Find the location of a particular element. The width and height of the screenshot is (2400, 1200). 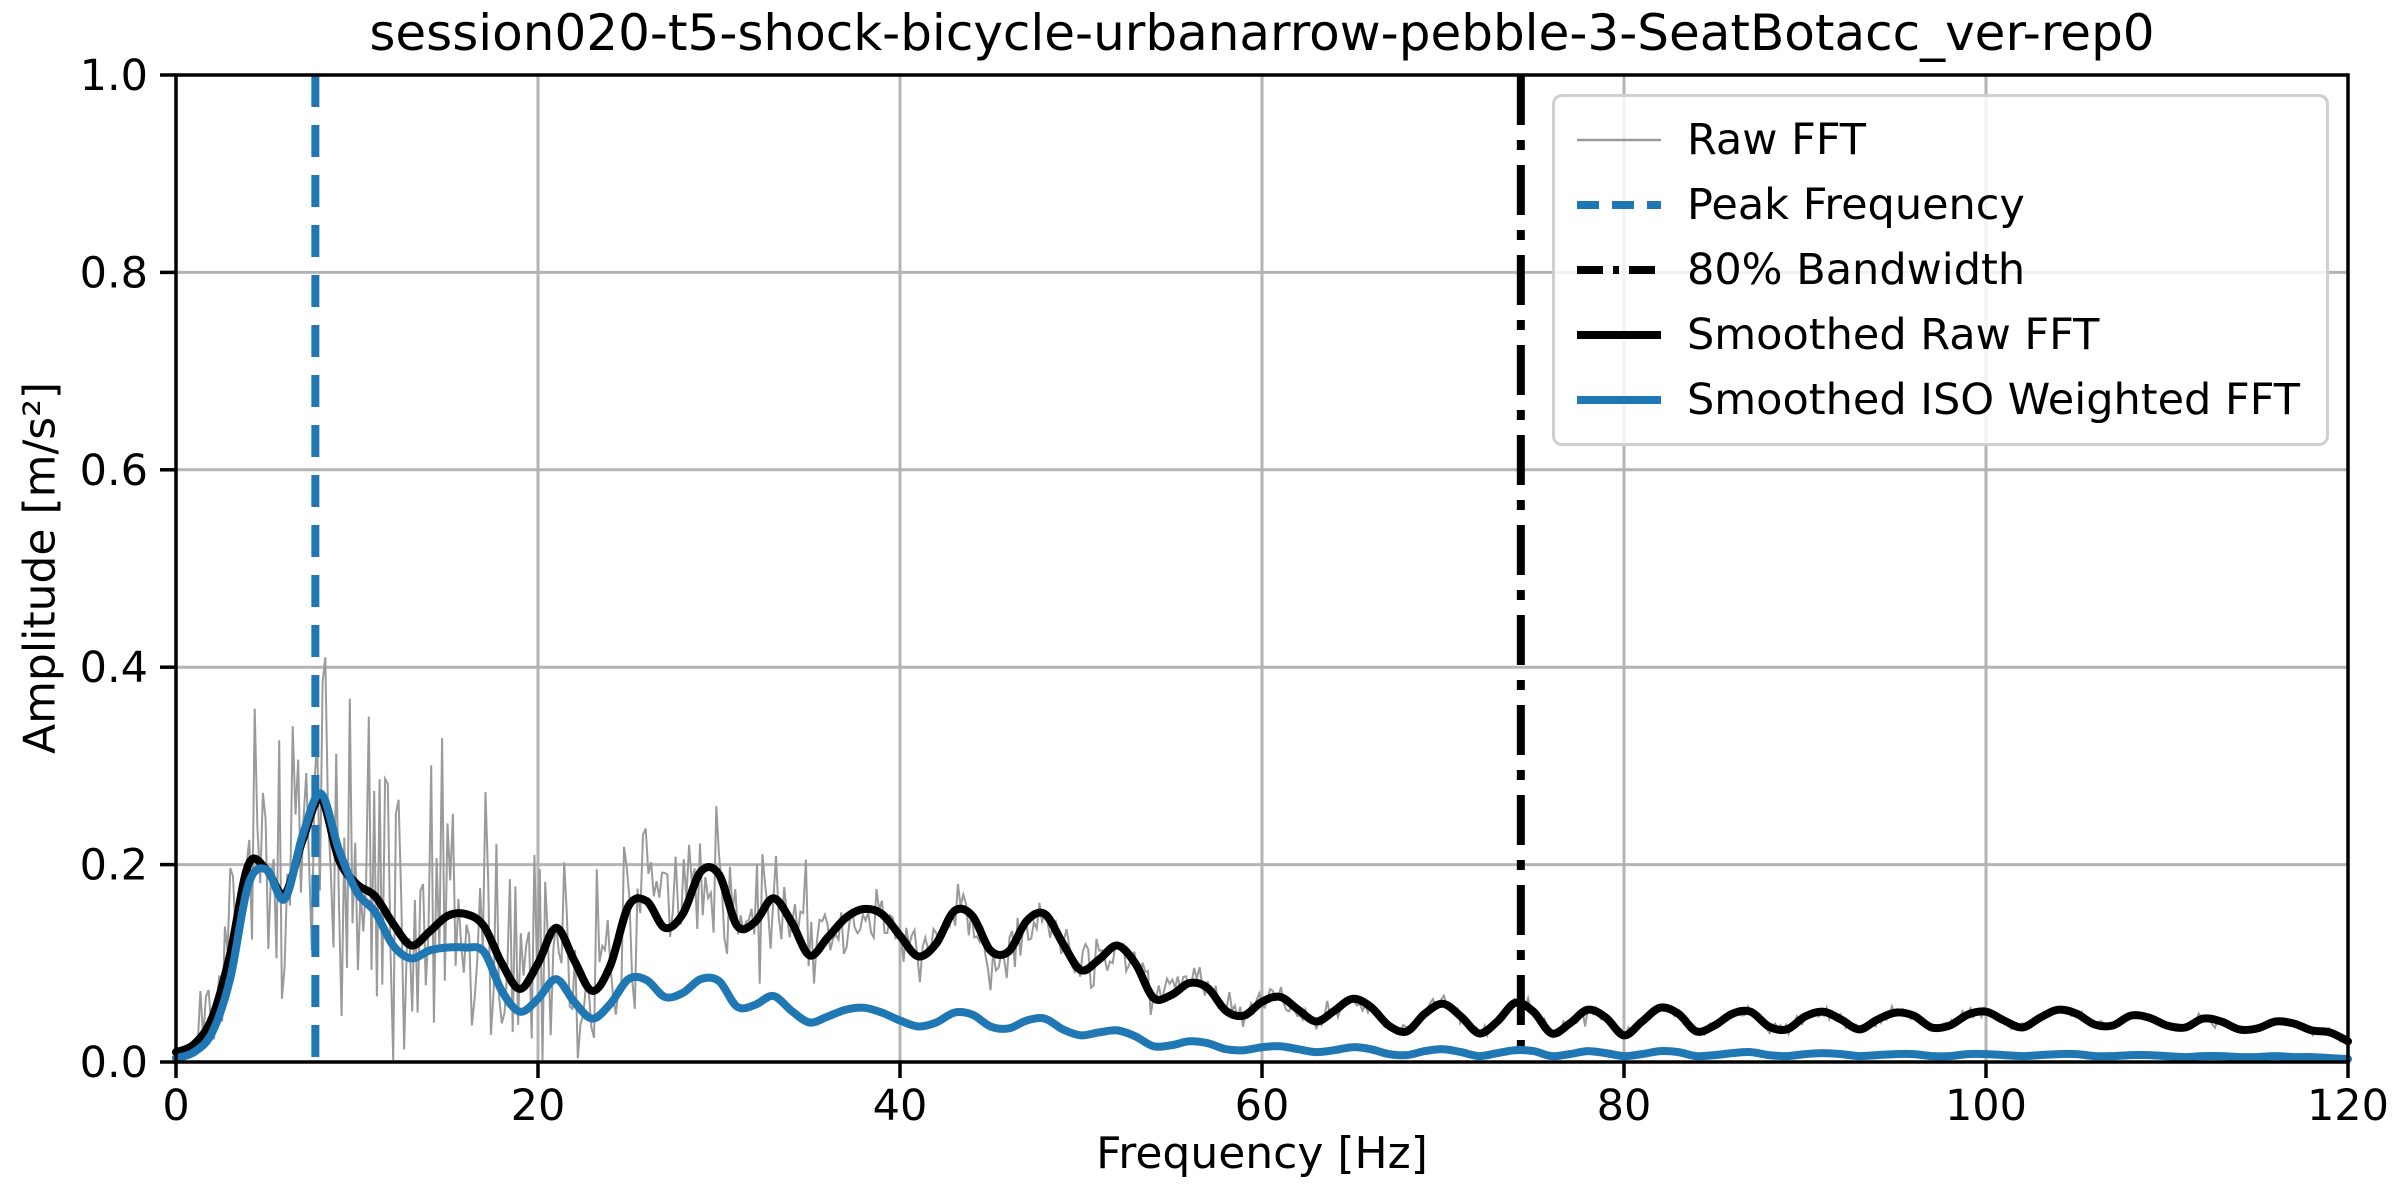

y-tick-label: 0.0 is located at coordinates (114, 1063).